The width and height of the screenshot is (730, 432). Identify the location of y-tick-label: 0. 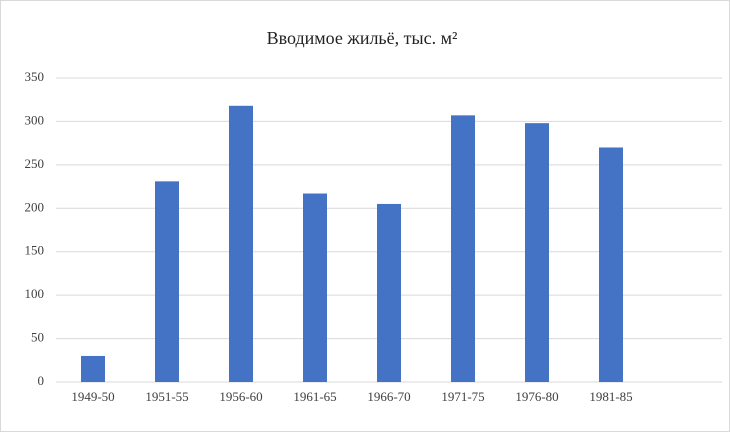
(41, 380).